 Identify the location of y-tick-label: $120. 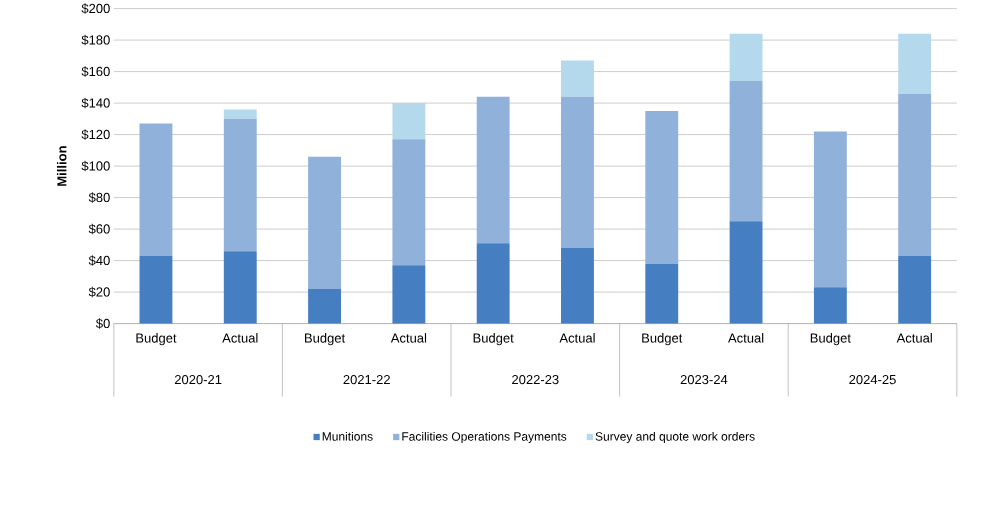
(95, 134).